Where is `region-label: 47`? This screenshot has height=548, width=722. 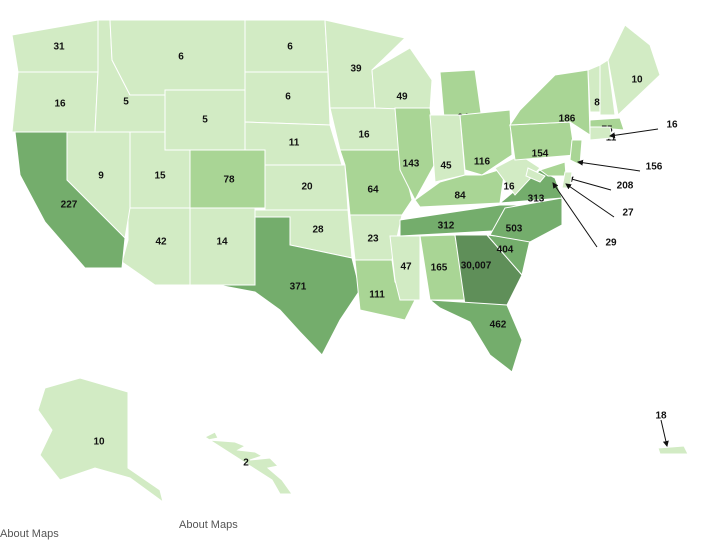
region-label: 47 is located at coordinates (406, 267).